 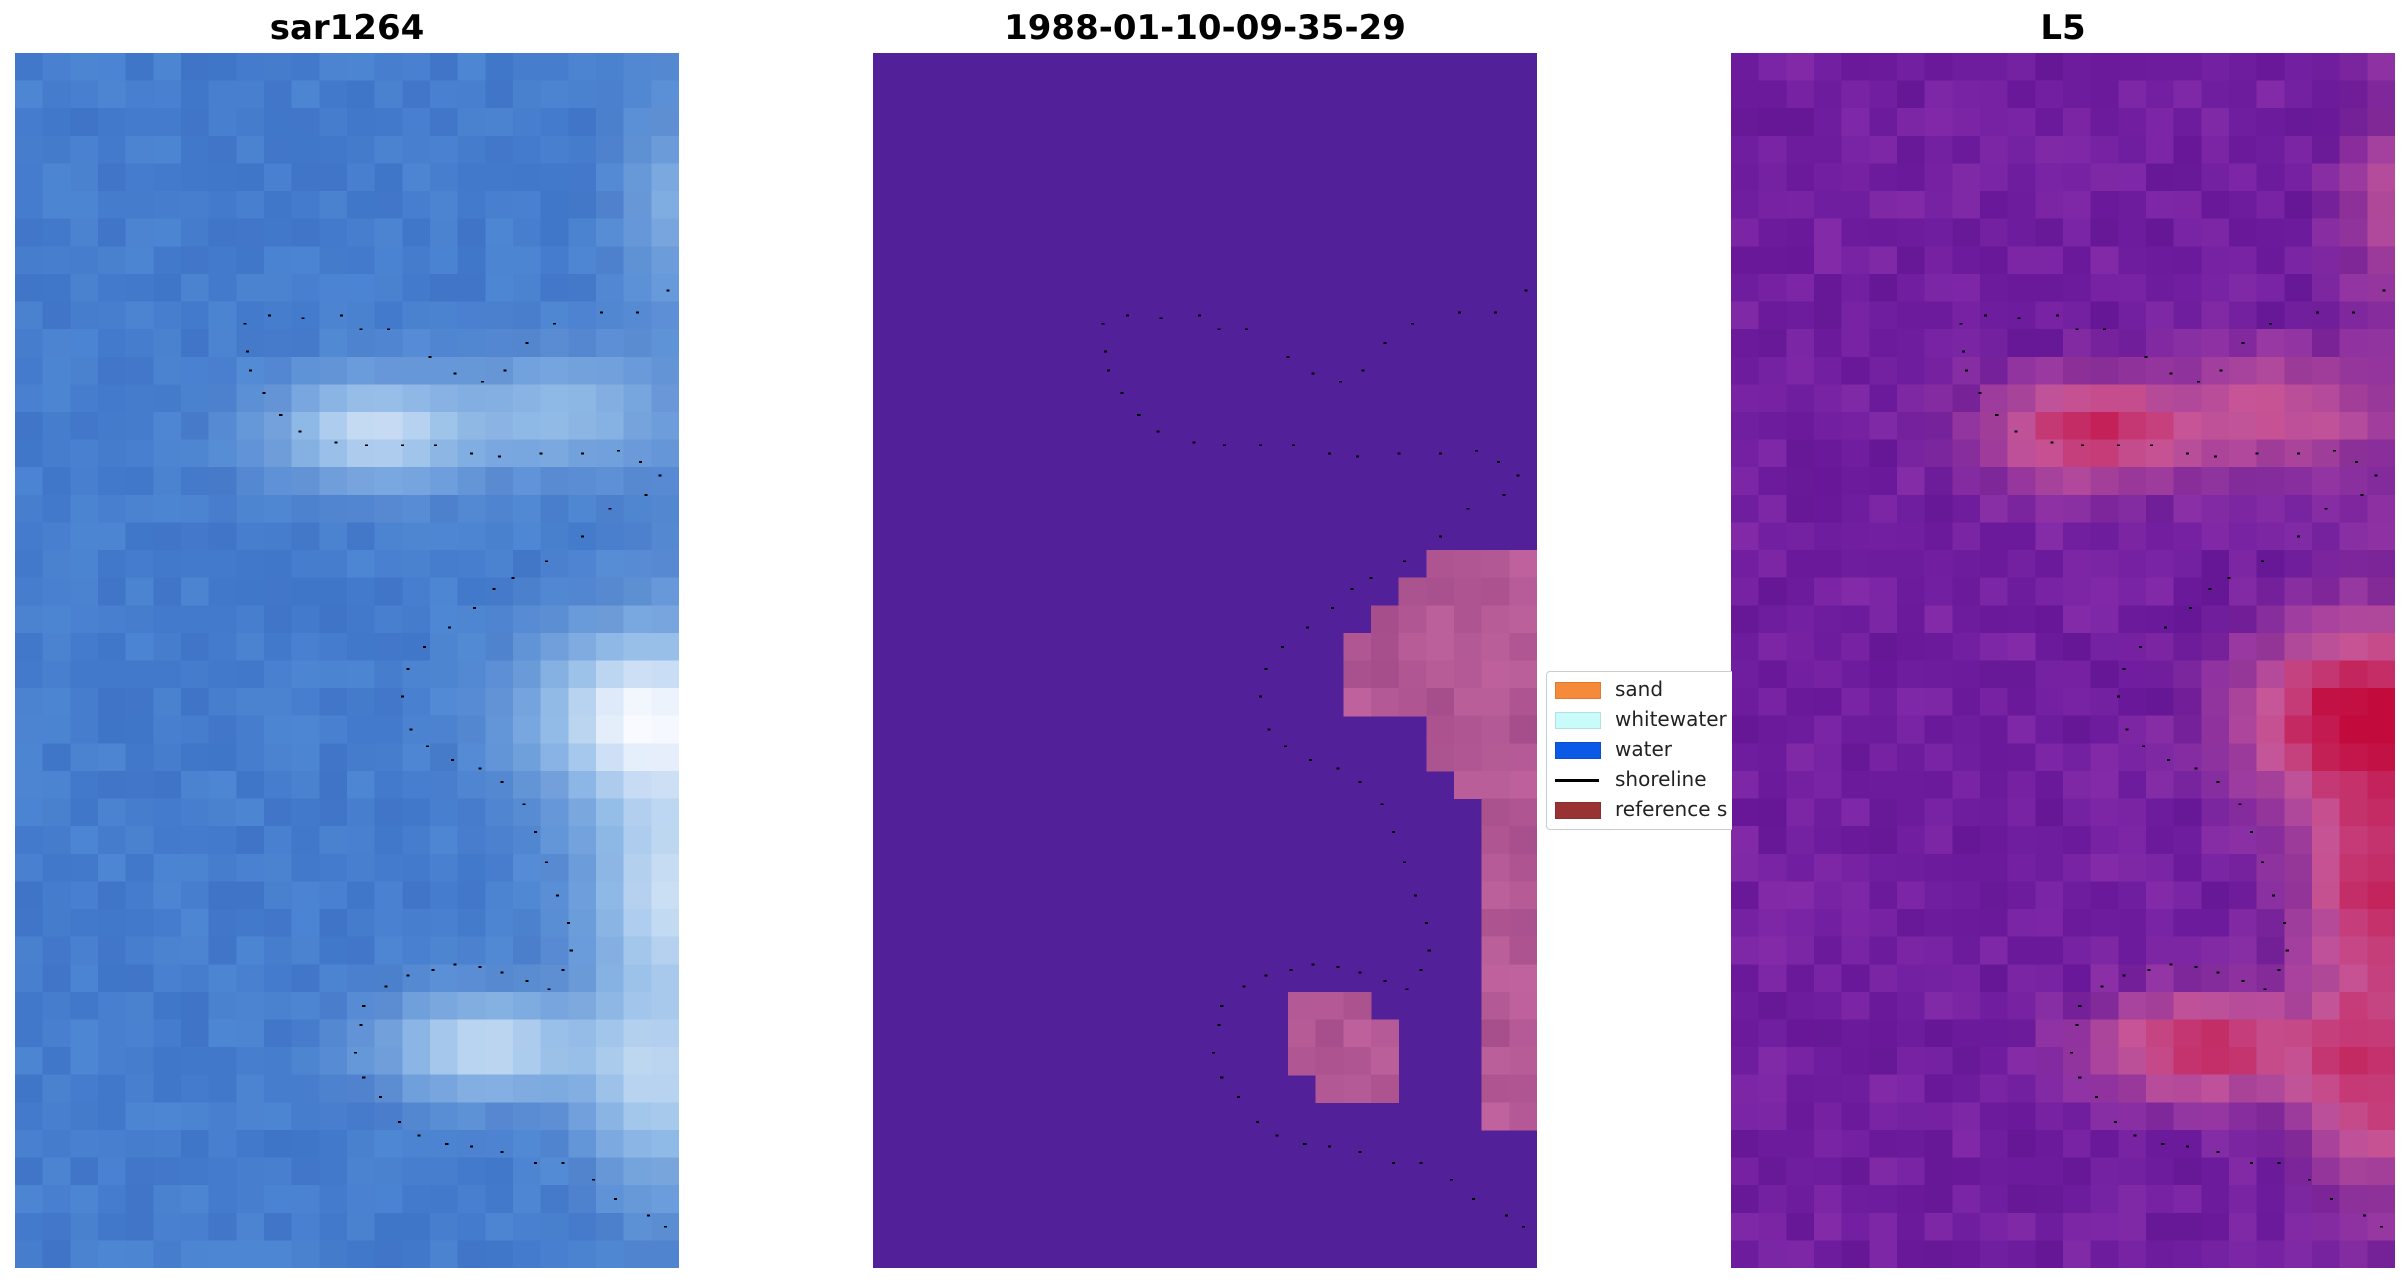 I want to click on whitewater-swatch, so click(x=1578, y=720).